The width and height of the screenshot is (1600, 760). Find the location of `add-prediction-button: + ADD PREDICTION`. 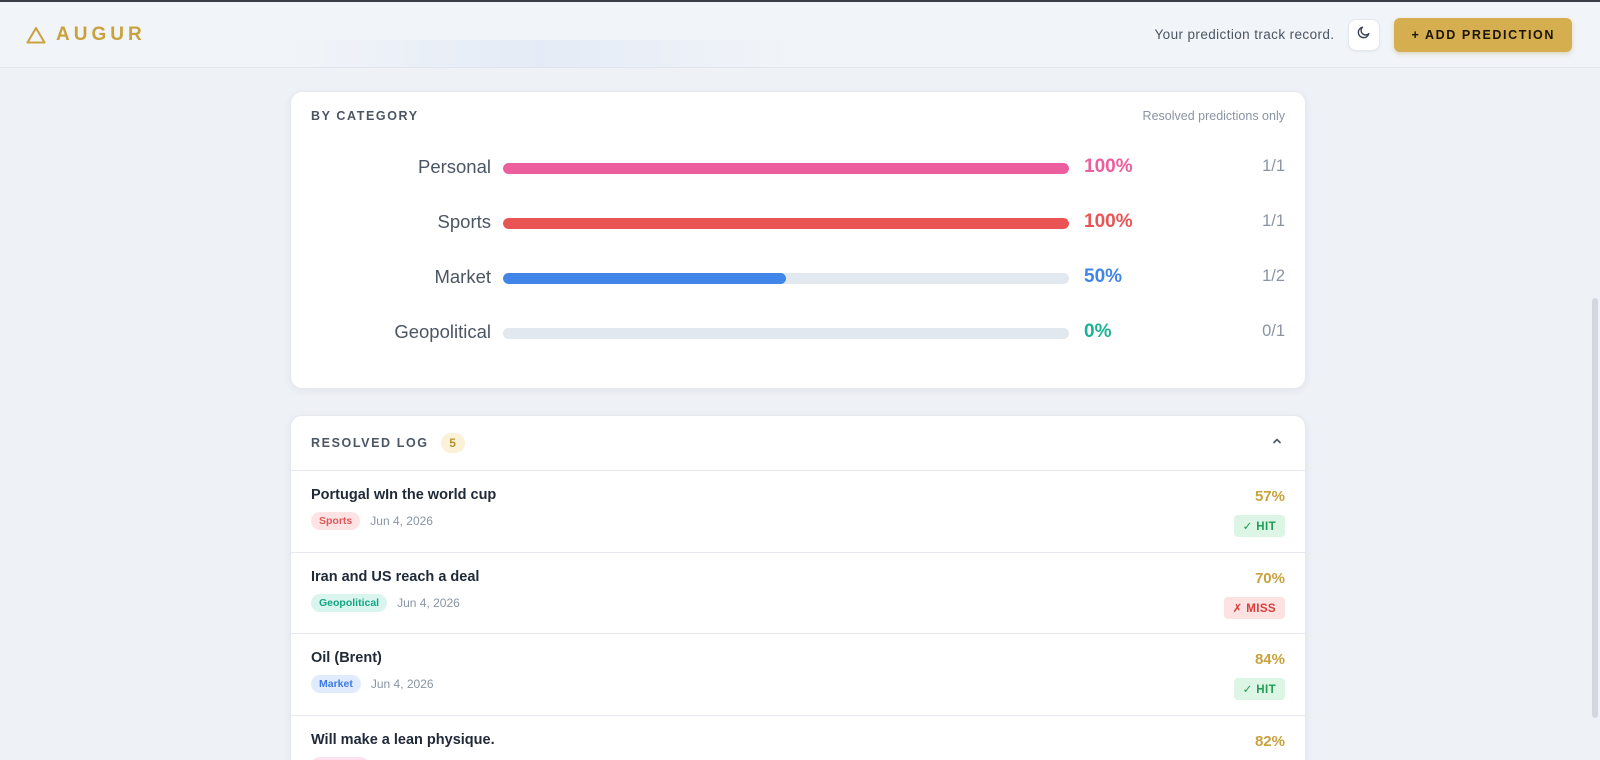

add-prediction-button: + ADD PREDICTION is located at coordinates (1483, 34).